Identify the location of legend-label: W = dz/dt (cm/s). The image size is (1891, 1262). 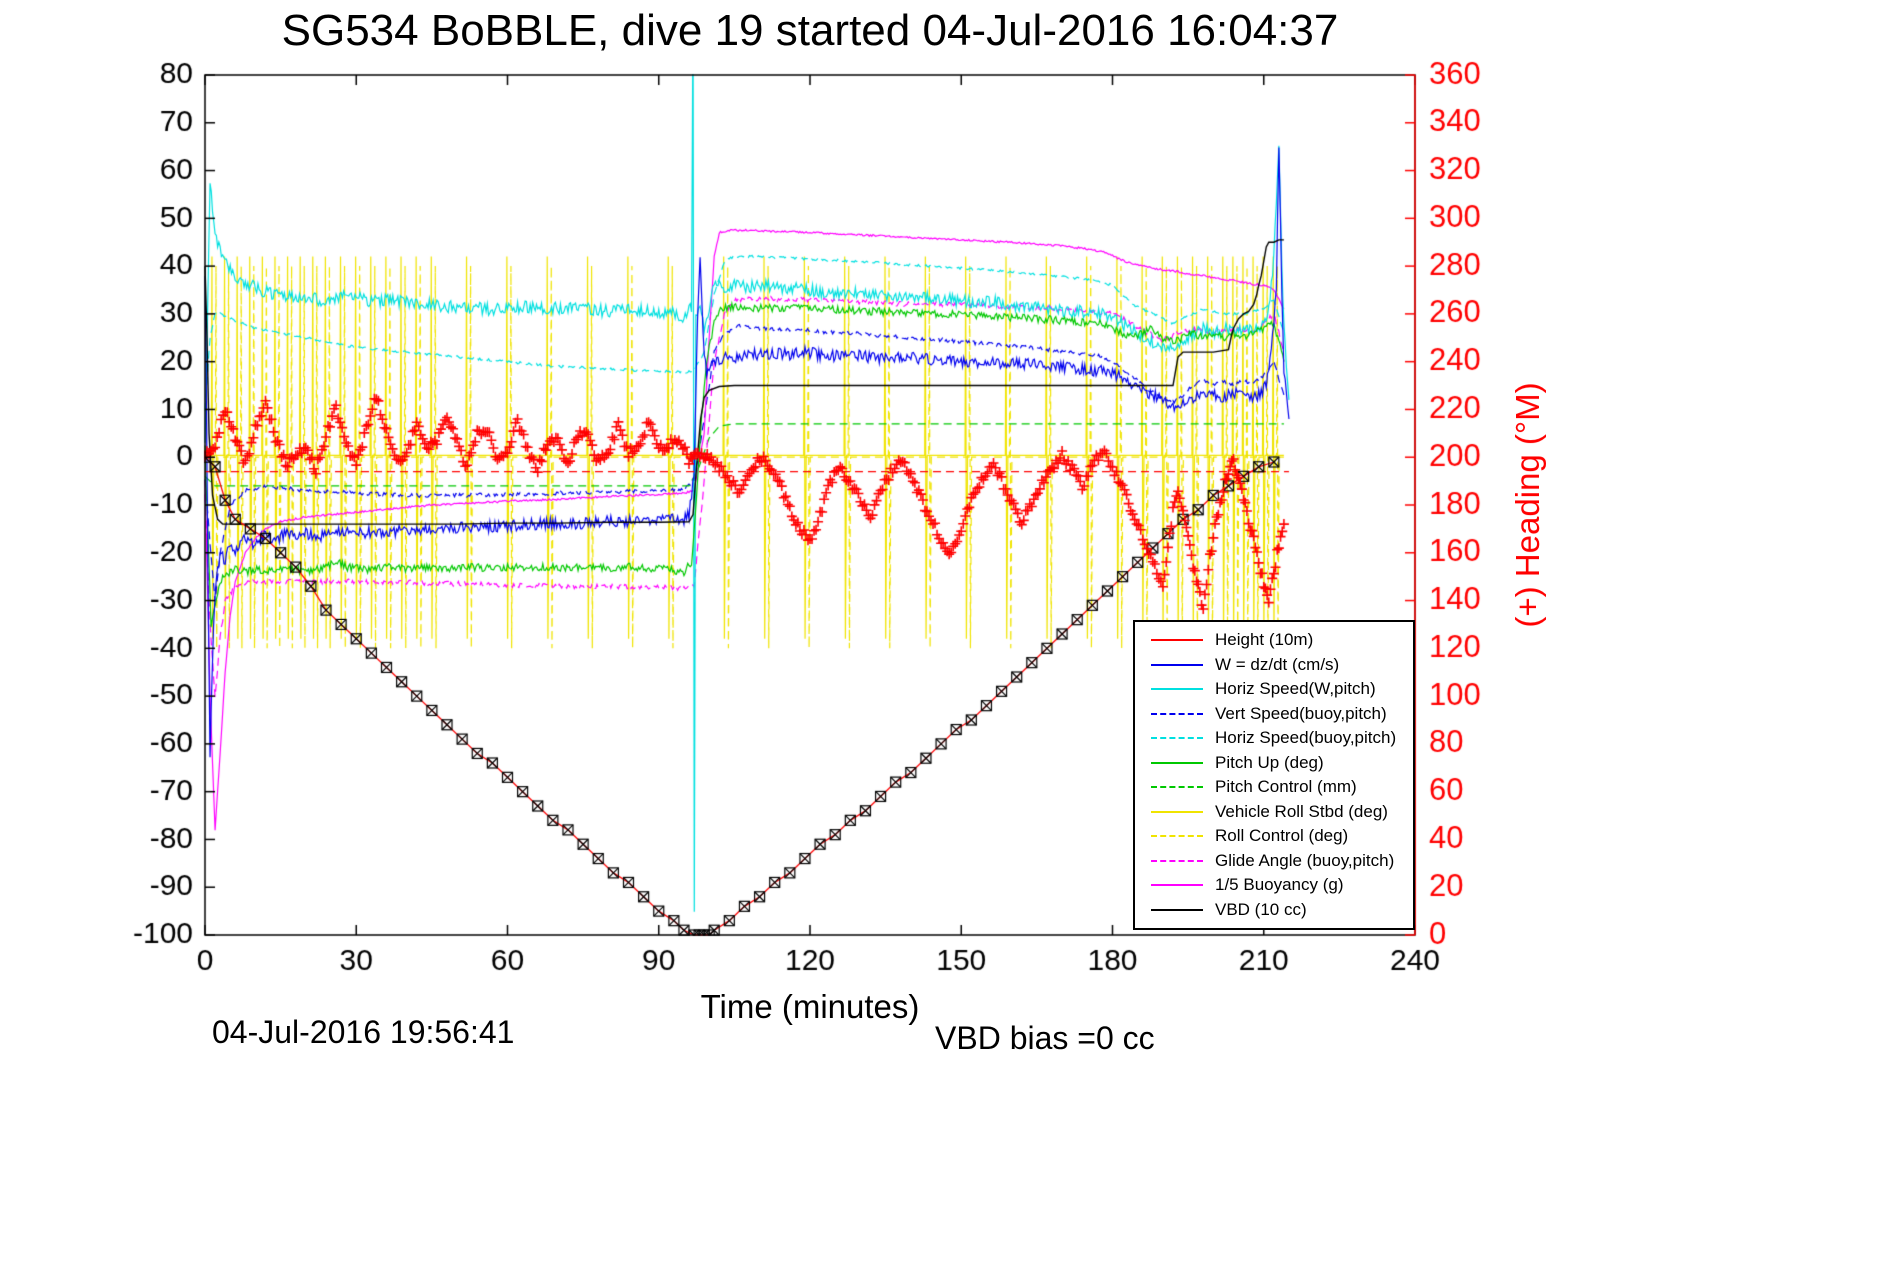
(1277, 664).